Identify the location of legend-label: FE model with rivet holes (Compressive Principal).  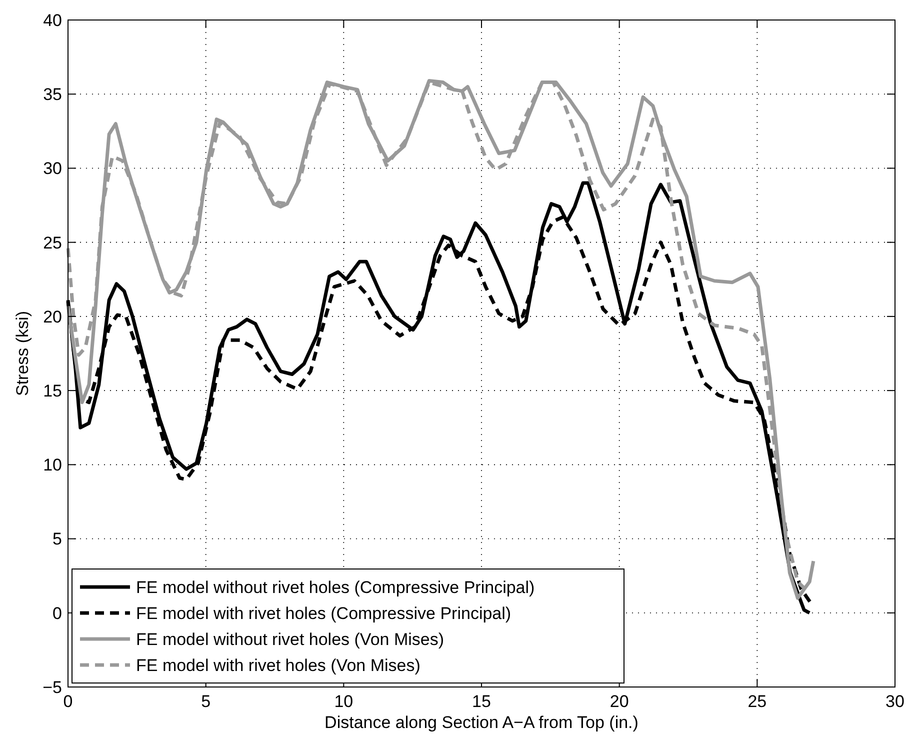
(324, 613).